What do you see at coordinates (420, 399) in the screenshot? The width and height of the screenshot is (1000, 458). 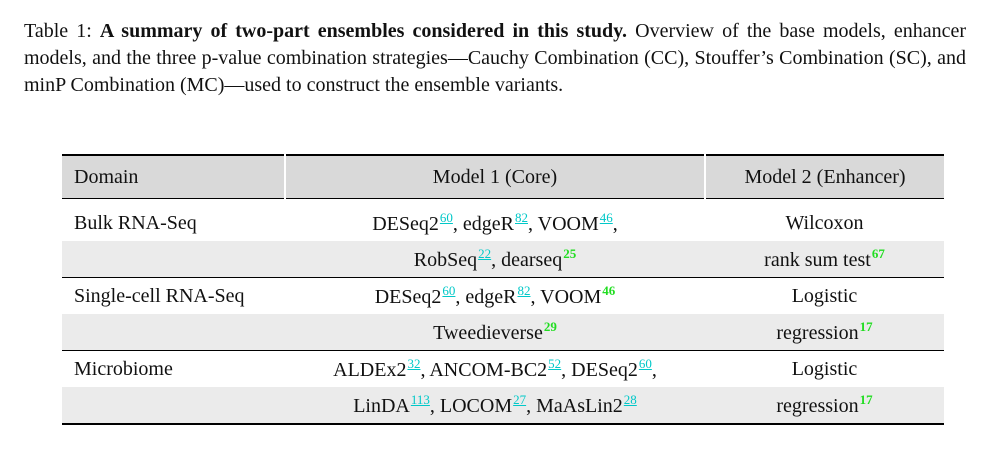 I see `citation: 113` at bounding box center [420, 399].